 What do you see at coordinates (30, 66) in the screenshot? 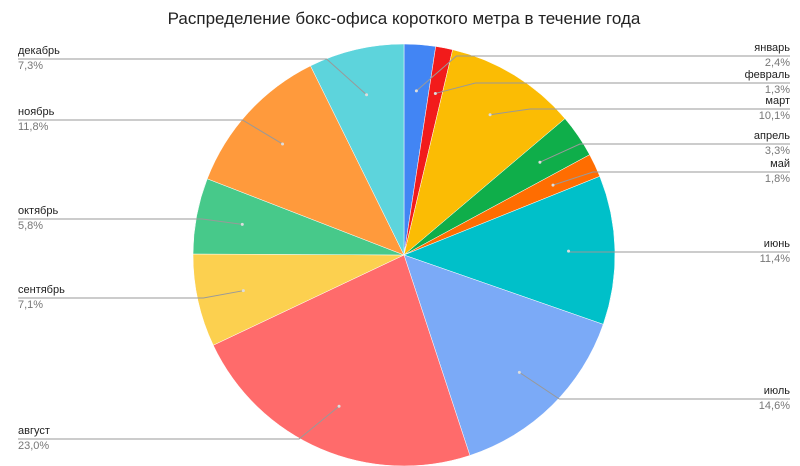
I see `slice-value-label: 7,3%` at bounding box center [30, 66].